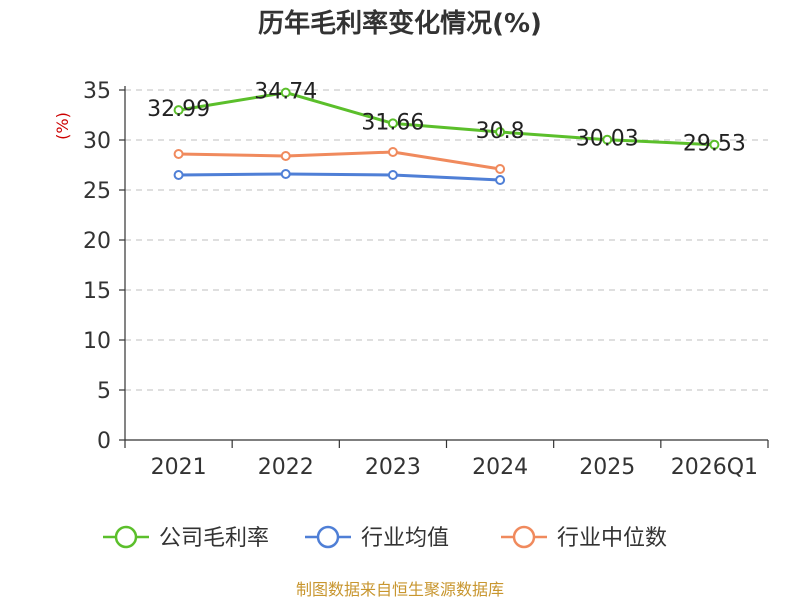 This screenshot has height=600, width=800. I want to click on x-tick-label: 2026Q1, so click(714, 467).